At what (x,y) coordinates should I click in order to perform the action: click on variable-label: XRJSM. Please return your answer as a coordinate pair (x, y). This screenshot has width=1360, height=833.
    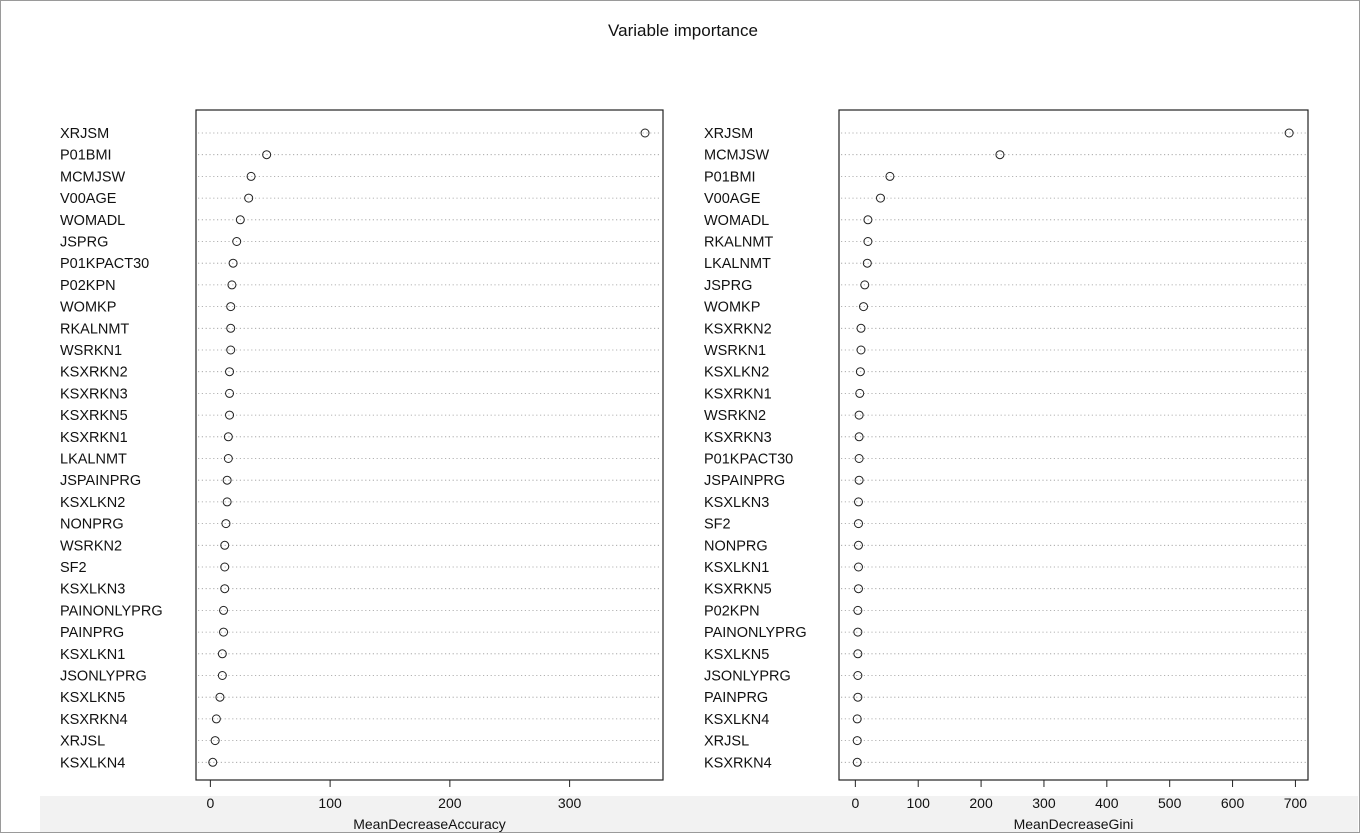
    Looking at the image, I should click on (84, 134).